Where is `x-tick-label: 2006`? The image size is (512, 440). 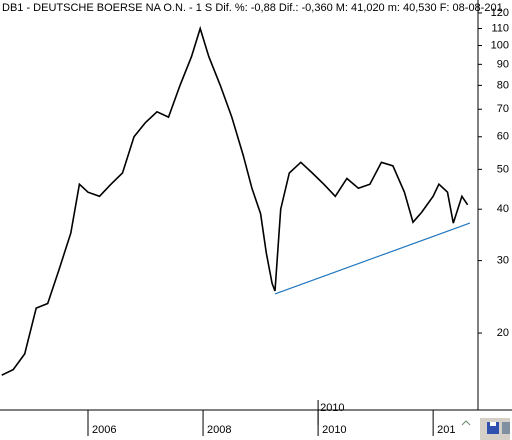 x-tick-label: 2006 is located at coordinates (104, 430).